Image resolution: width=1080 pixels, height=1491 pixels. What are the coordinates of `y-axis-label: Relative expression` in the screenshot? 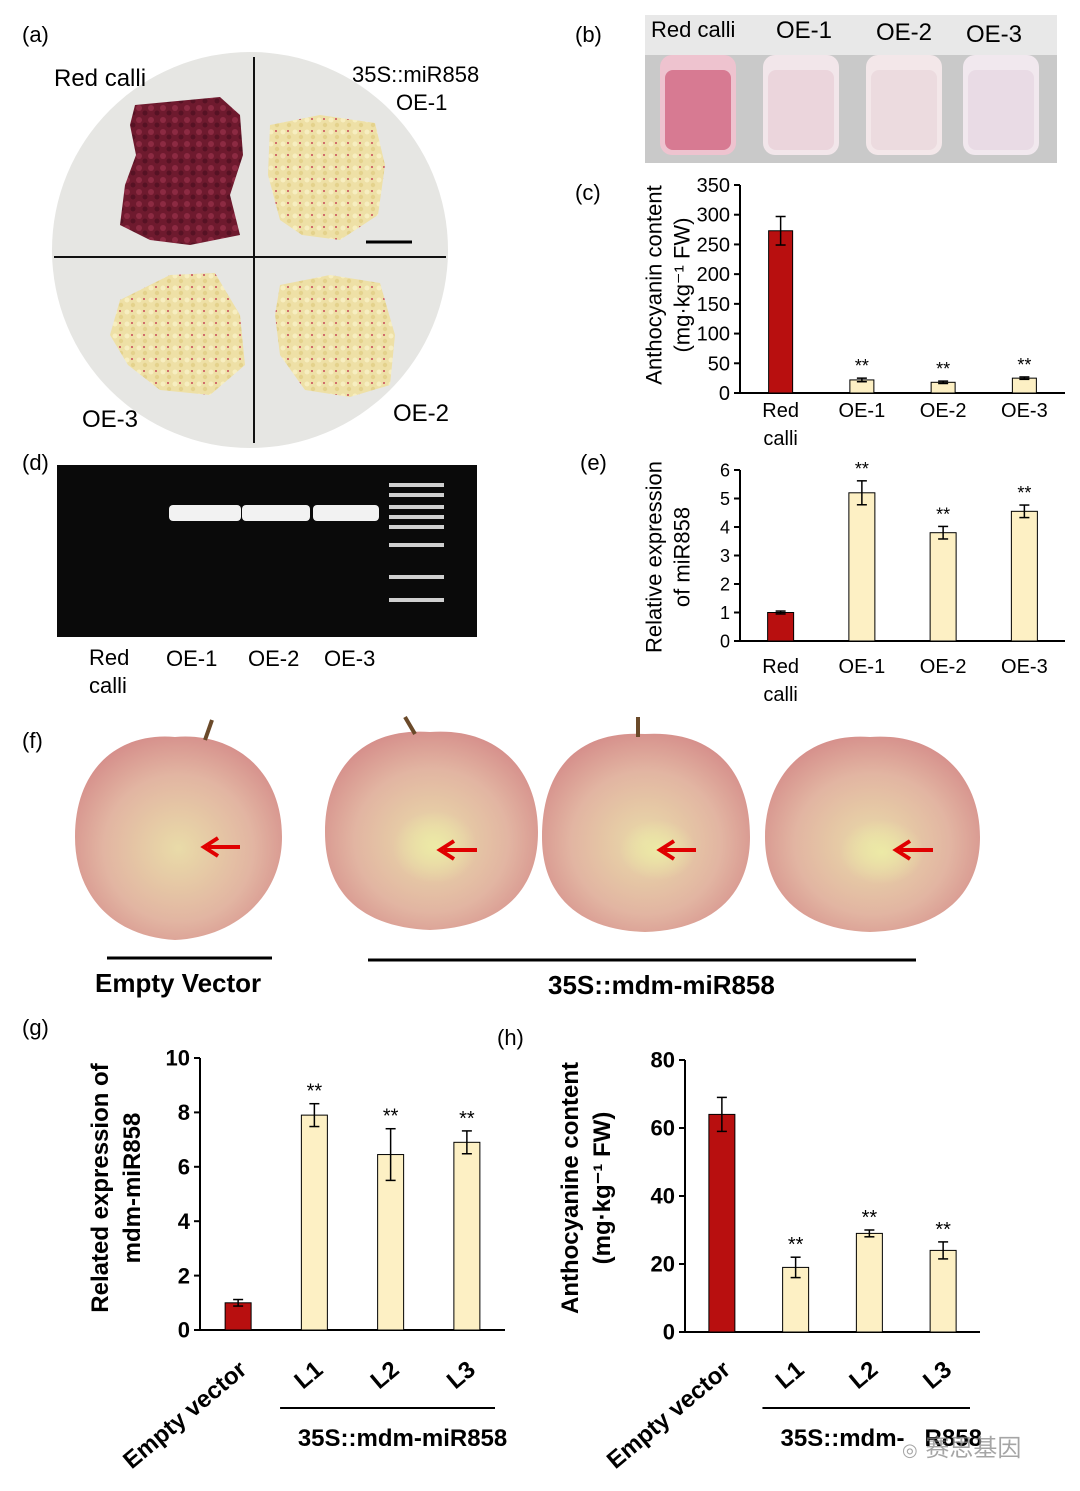 It's located at (654, 557).